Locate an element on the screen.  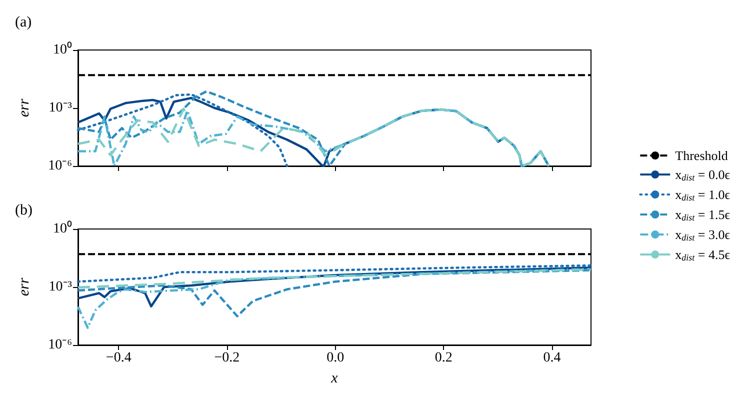
x-tick-label: 0.0 is located at coordinates (335, 358).